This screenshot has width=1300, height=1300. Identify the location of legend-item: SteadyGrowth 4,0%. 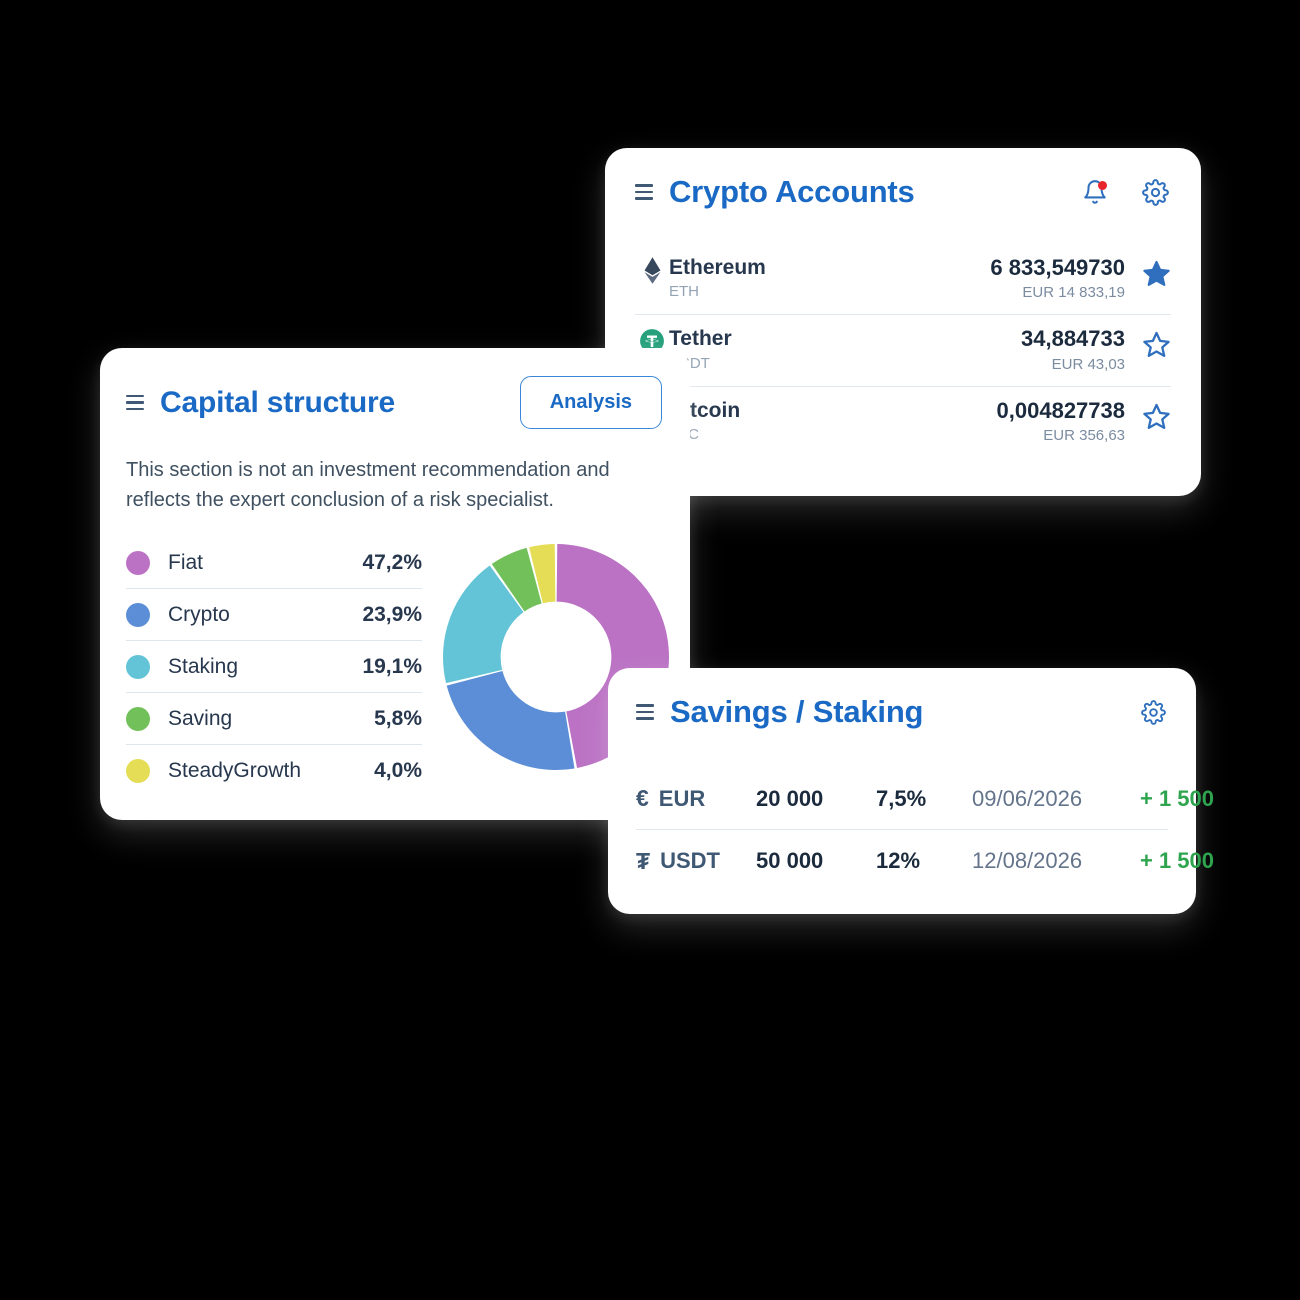
(274, 771).